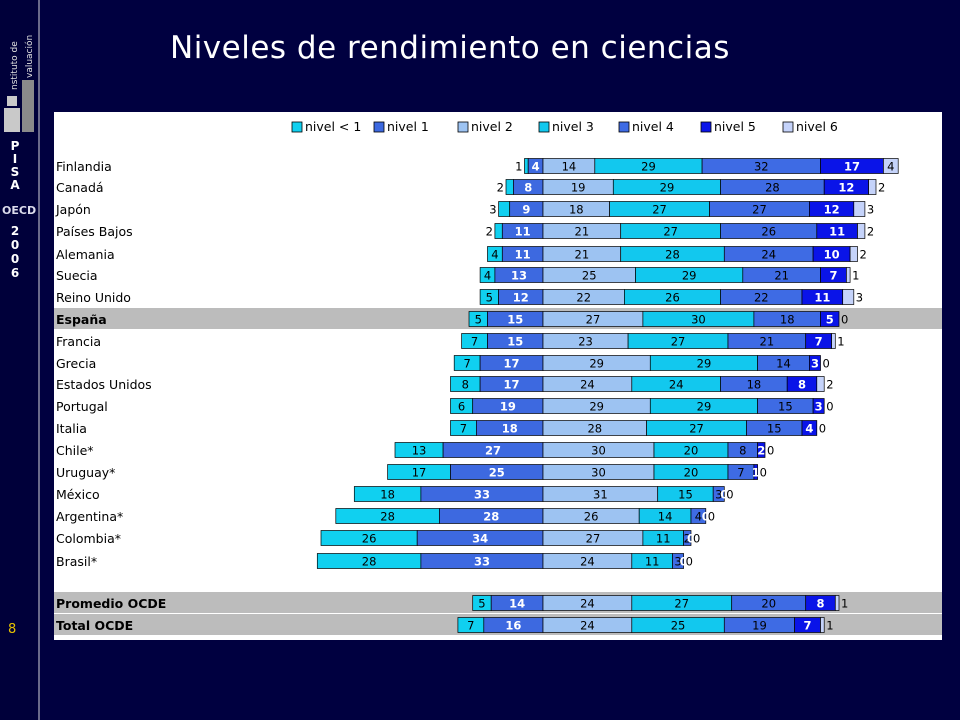 This screenshot has height=720, width=960. I want to click on legend-item: nivel 4, so click(646, 126).